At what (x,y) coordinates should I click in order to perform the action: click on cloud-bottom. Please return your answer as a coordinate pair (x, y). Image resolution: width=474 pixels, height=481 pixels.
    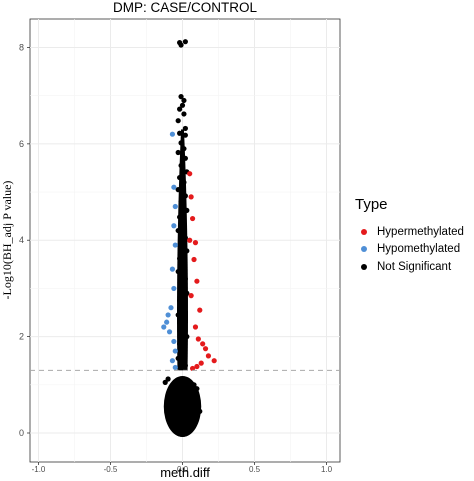
    Looking at the image, I should click on (182, 425).